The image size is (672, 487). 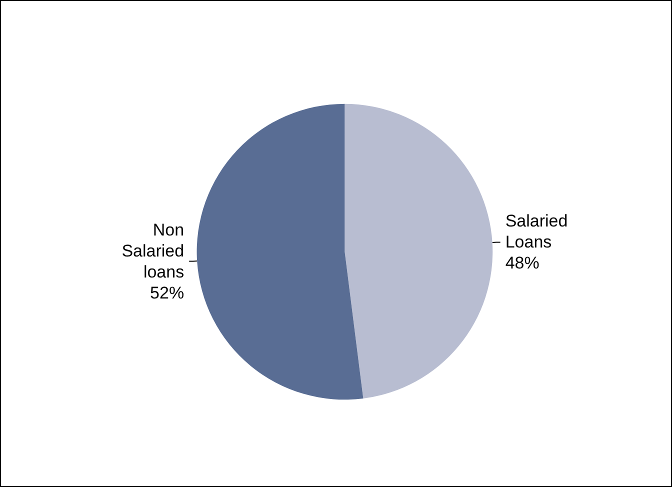 I want to click on slice-label: Non Salaried loans, so click(x=153, y=251).